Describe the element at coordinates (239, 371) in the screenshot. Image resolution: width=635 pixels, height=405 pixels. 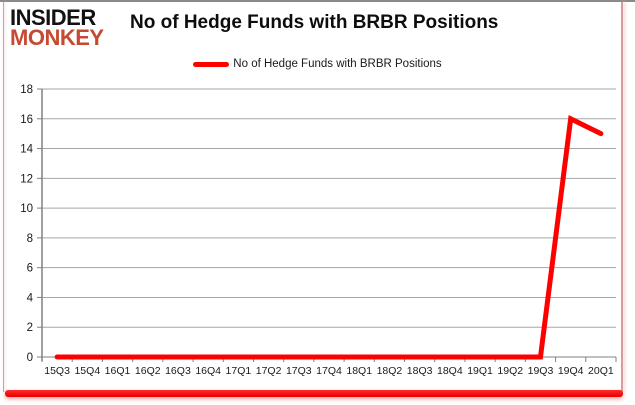
I see `x-tick-label: 17Q1` at that location.